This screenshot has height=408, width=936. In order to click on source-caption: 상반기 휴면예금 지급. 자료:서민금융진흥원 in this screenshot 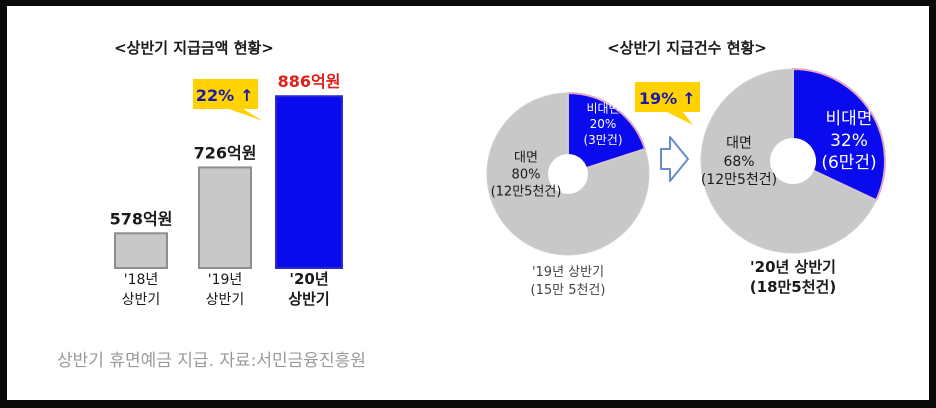, I will do `click(211, 361)`.